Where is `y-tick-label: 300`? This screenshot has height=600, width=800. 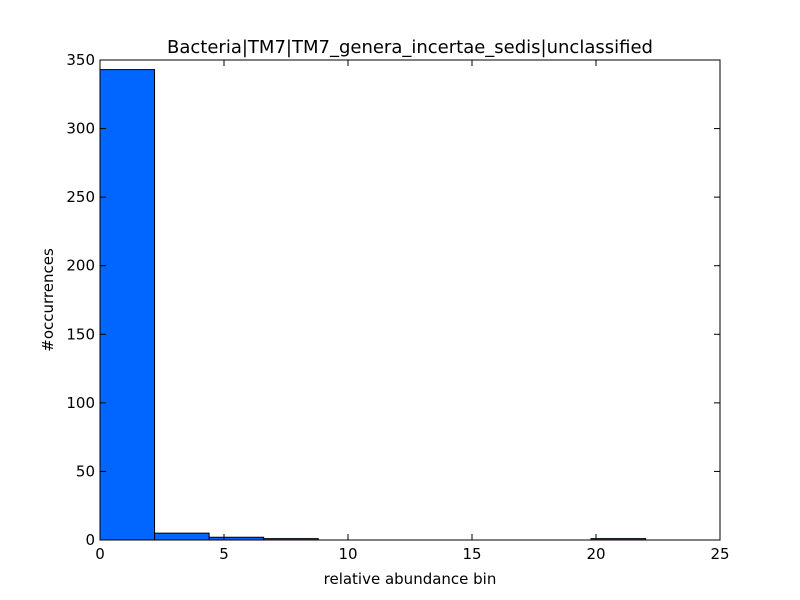 y-tick-label: 300 is located at coordinates (80, 129).